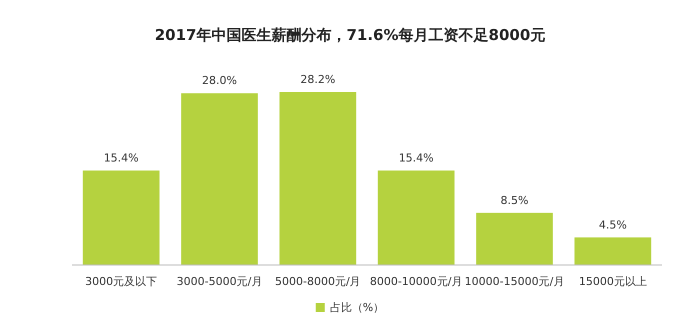 Image resolution: width=700 pixels, height=332 pixels. What do you see at coordinates (350, 35) in the screenshot?
I see `chart-title: 2017年中国医生薪酬分布，71.6%每月工资不足8000元` at bounding box center [350, 35].